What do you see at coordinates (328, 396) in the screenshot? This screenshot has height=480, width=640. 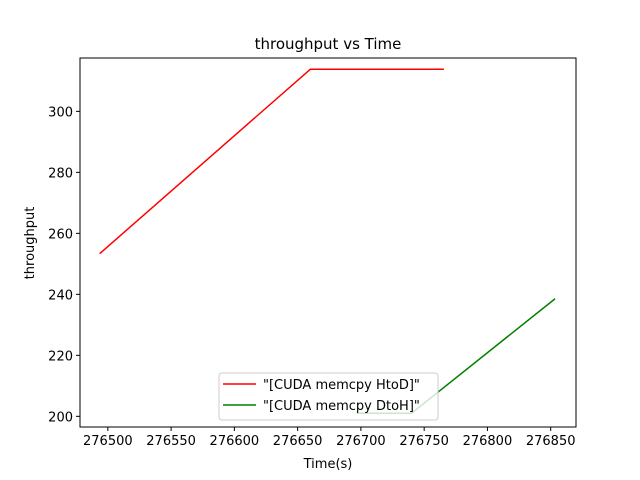 I see `legend: "[CUDA memcpy HtoD]" "[CUDA memcpy DtoH]"` at bounding box center [328, 396].